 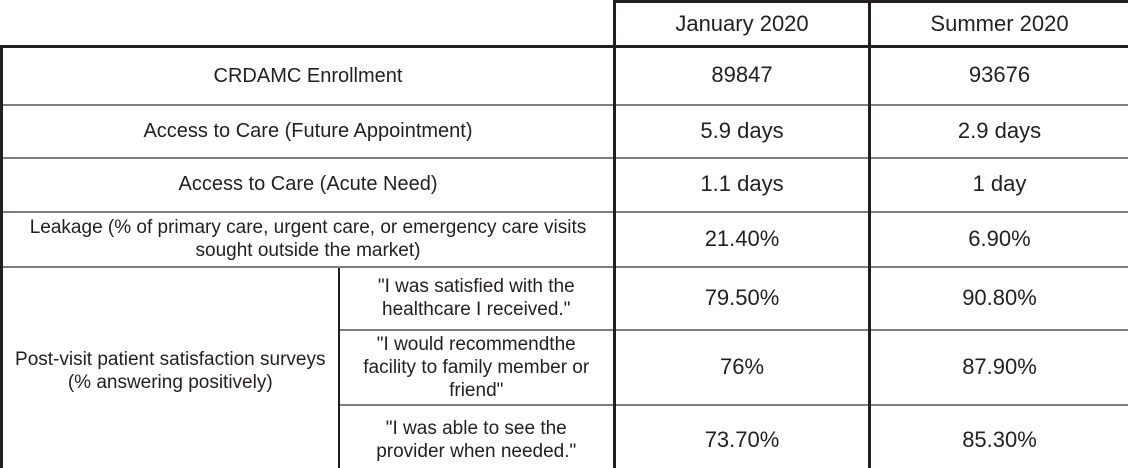 What do you see at coordinates (742, 436) in the screenshot?
I see `value-provider-january: 73.70%` at bounding box center [742, 436].